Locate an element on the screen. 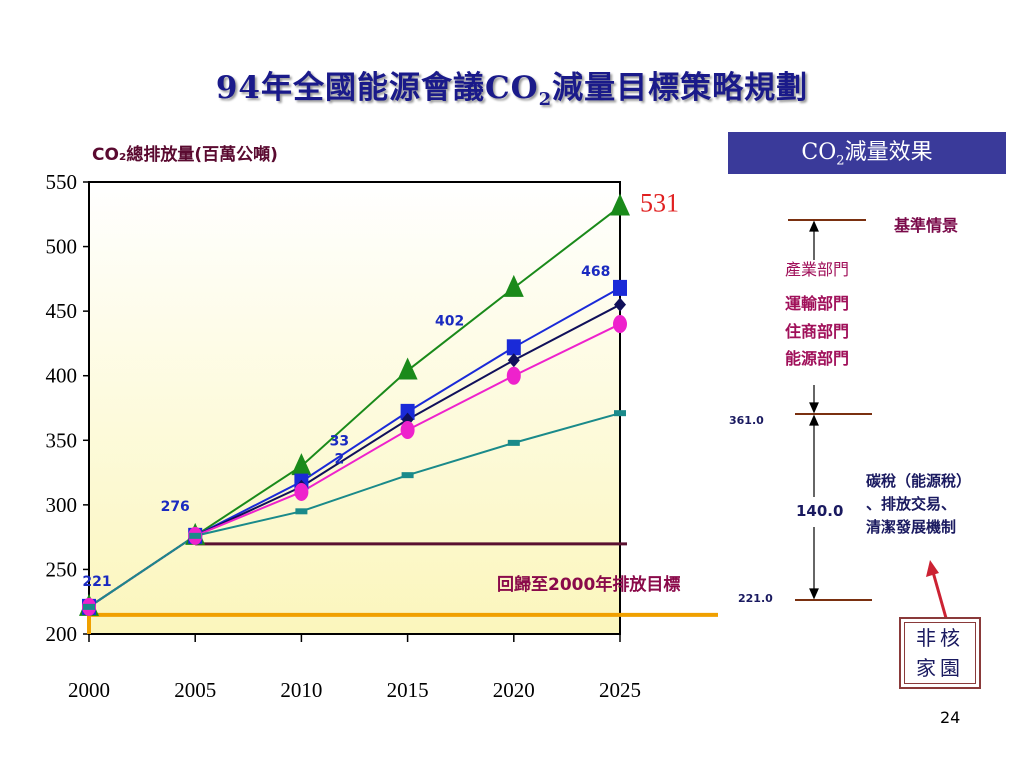  data-label: 221 is located at coordinates (96, 582).